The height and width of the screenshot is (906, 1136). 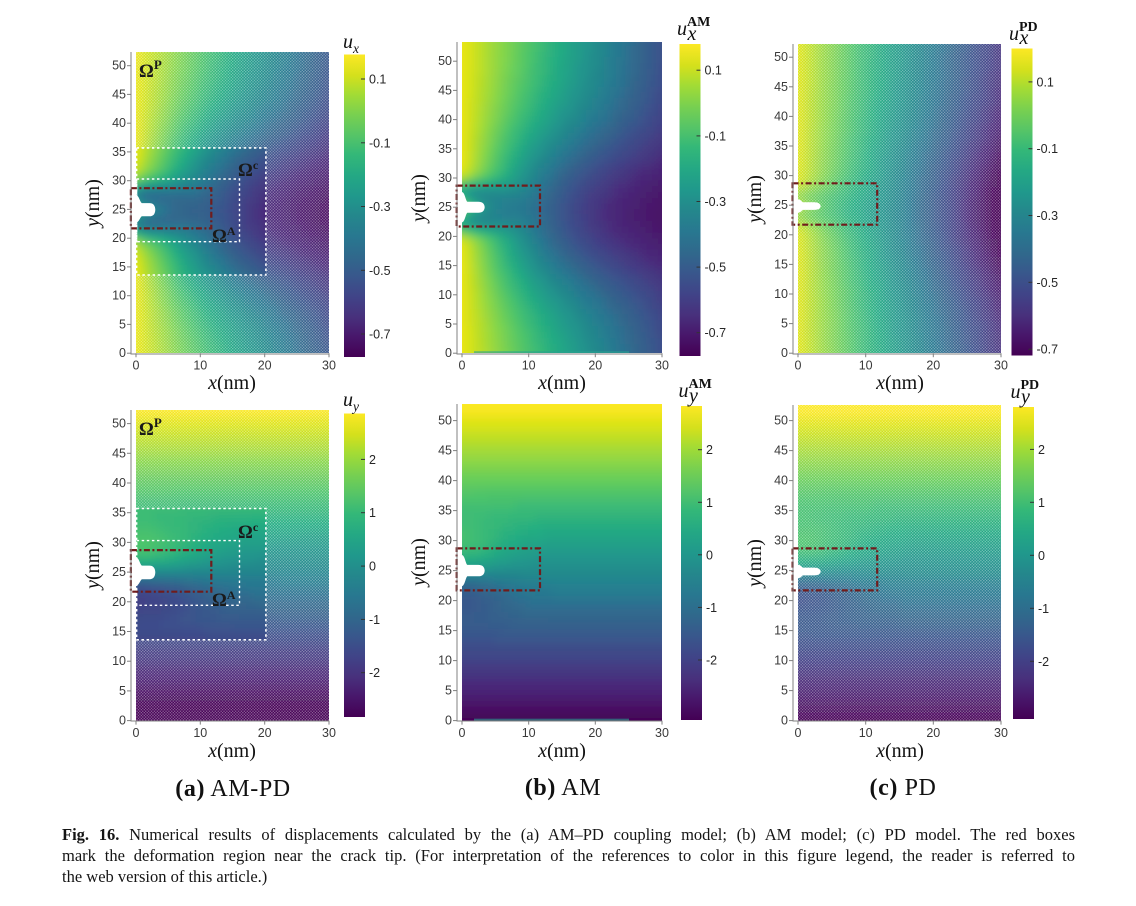 What do you see at coordinates (372, 513) in the screenshot?
I see `svg-text: 1` at bounding box center [372, 513].